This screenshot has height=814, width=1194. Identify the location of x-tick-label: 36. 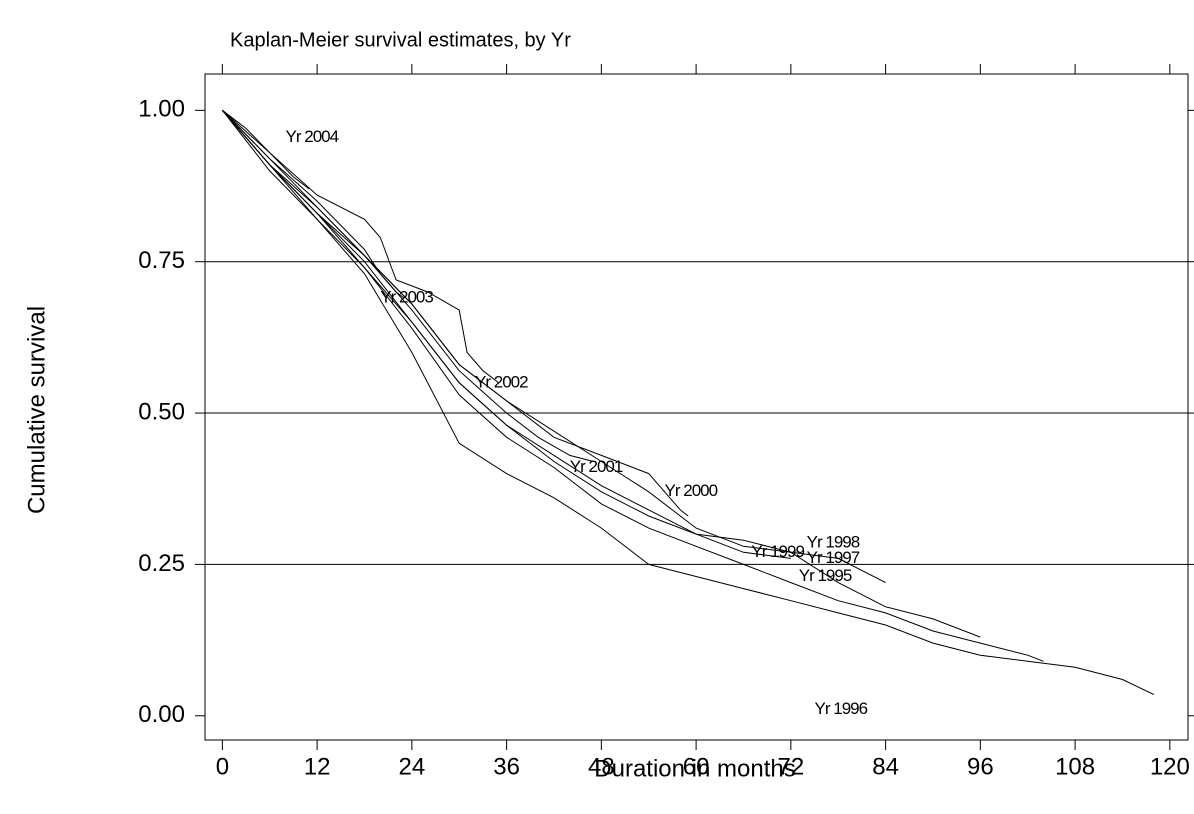
(506, 766).